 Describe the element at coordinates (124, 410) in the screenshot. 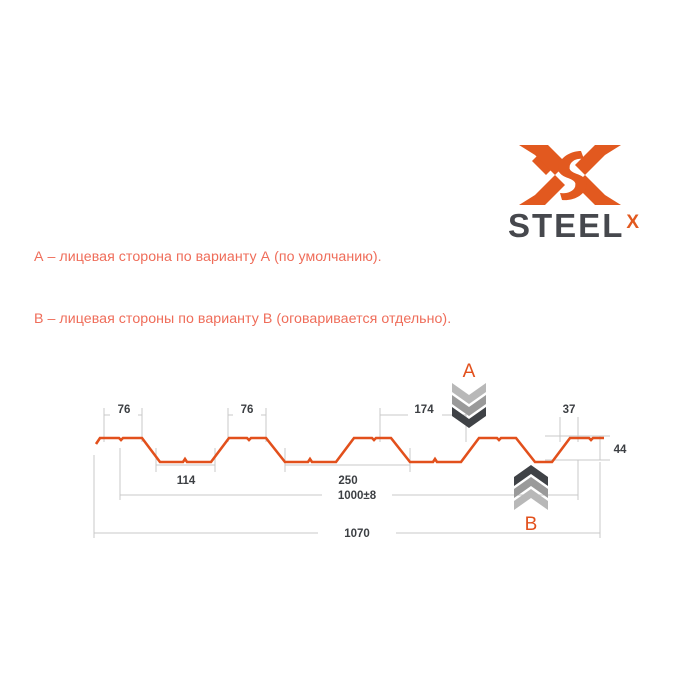

I see `dim-label-76-left: 76` at that location.